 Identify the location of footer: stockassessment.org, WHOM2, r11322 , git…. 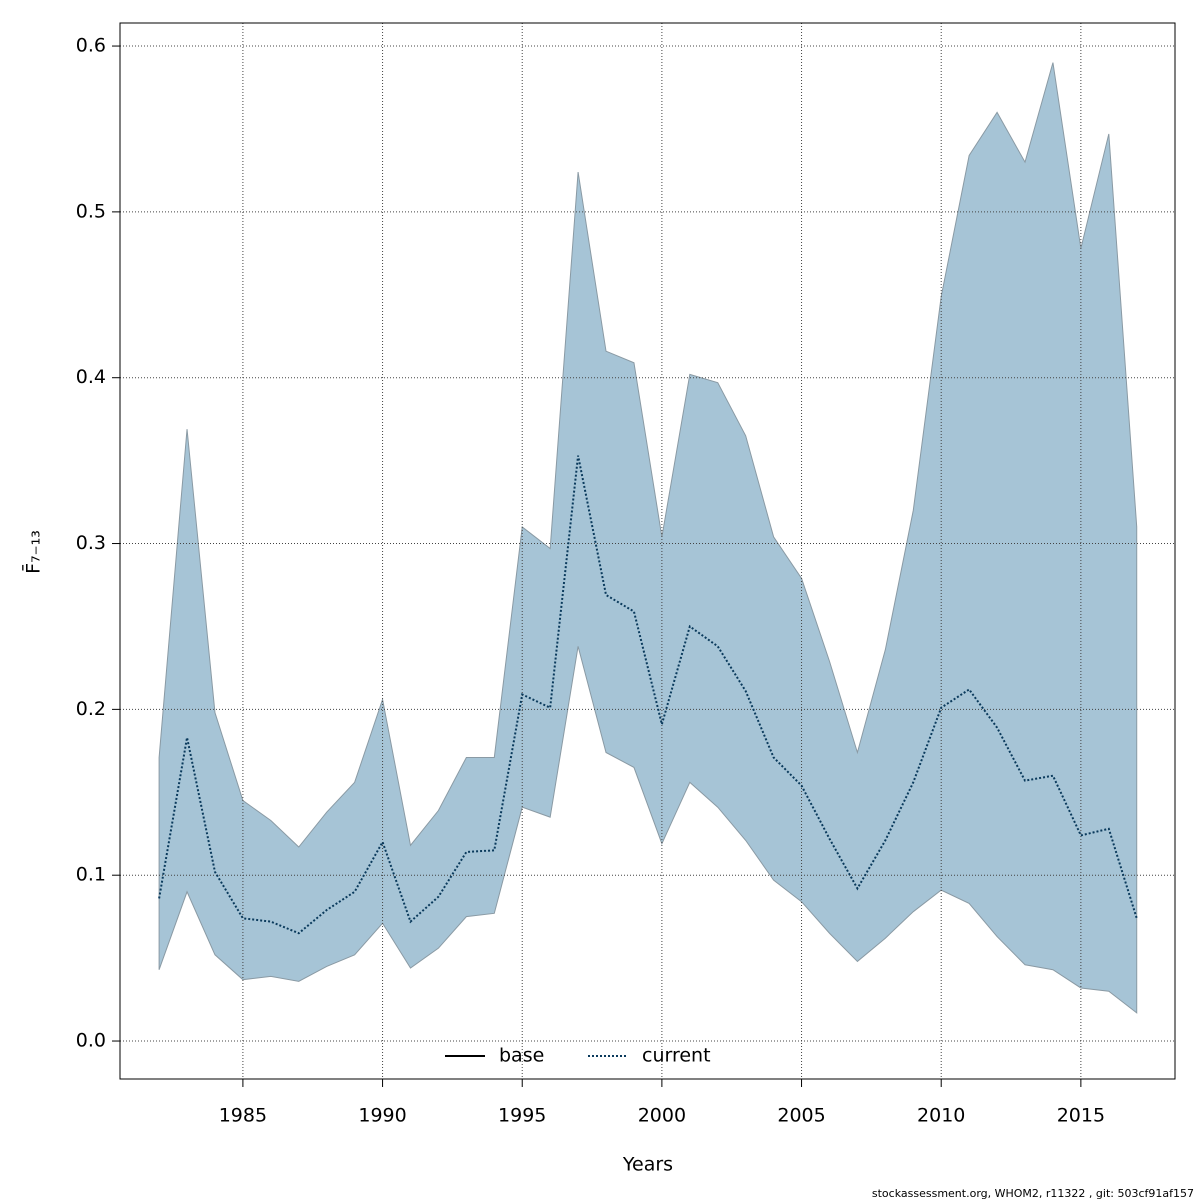
(1033, 1193).